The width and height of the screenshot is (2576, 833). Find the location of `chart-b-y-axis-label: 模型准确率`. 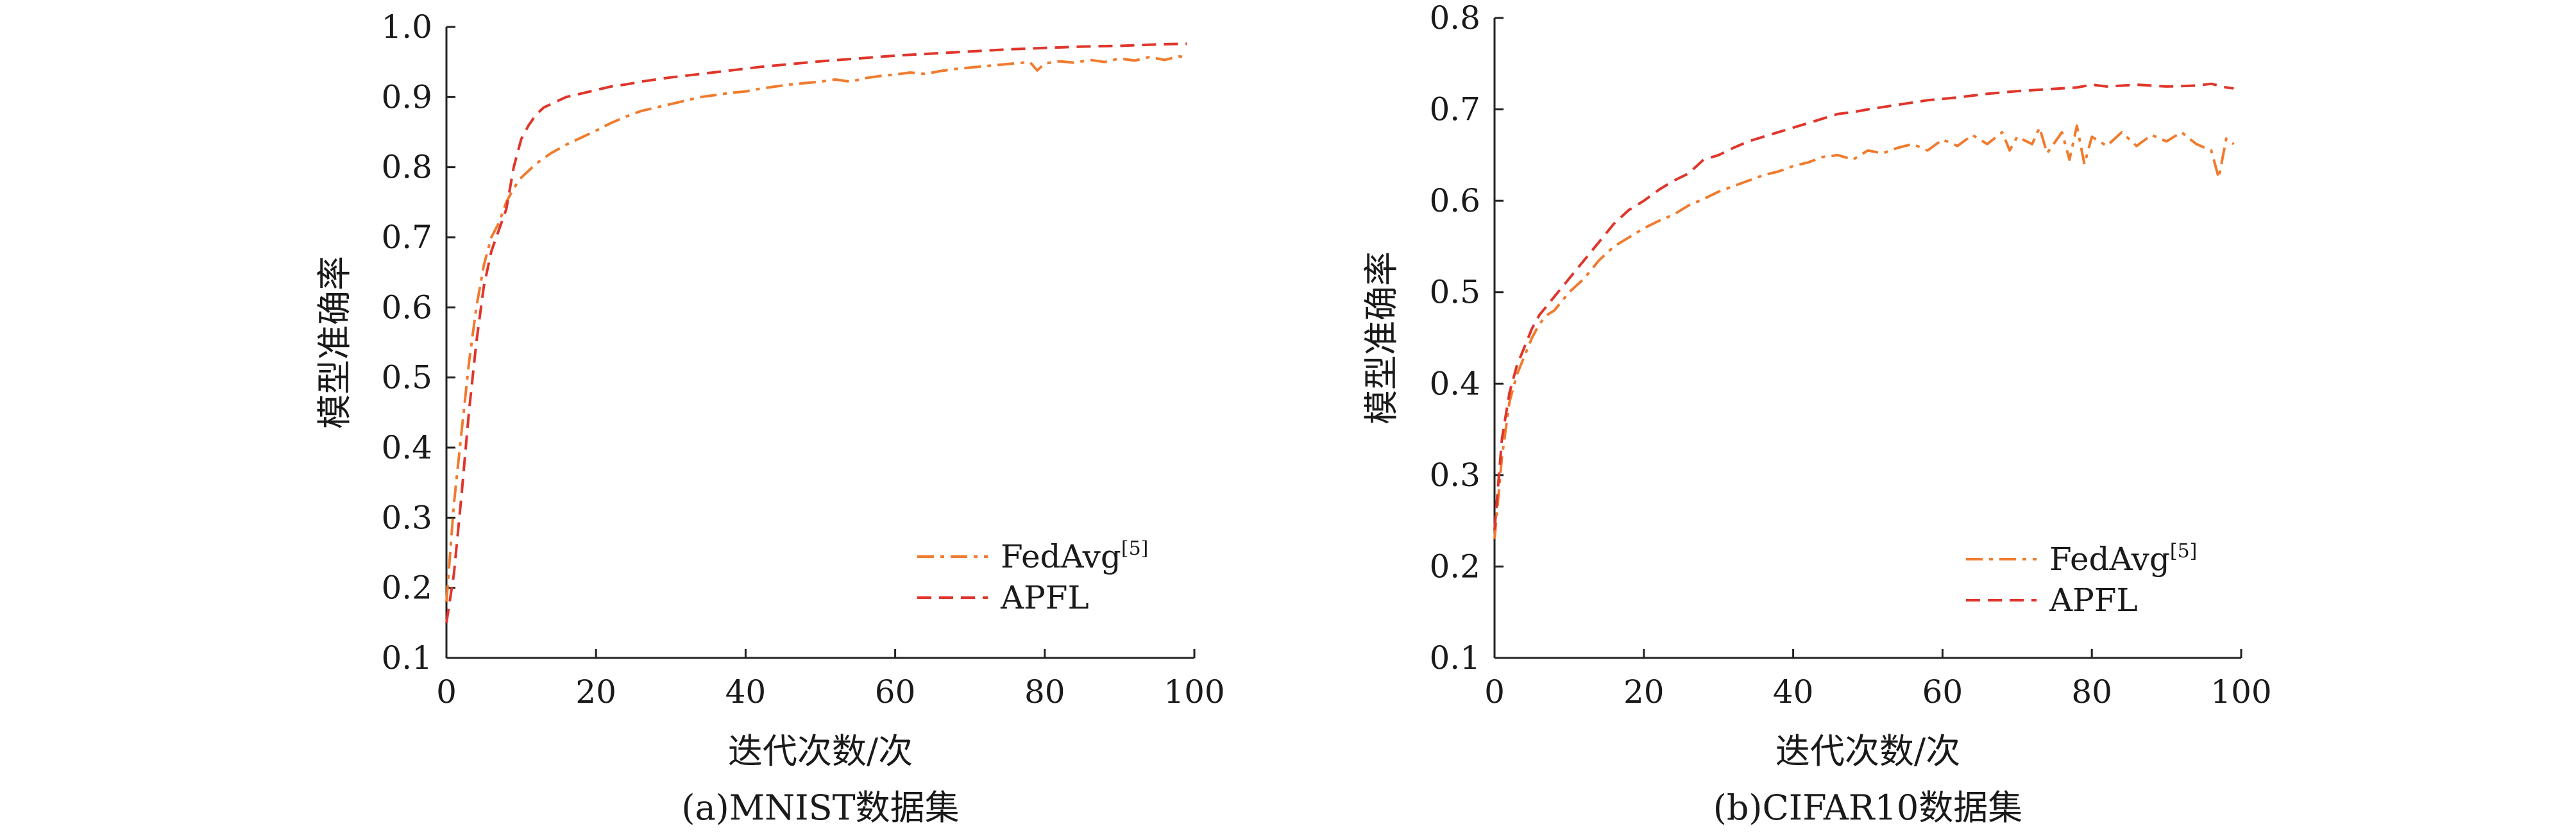

chart-b-y-axis-label: 模型准确率 is located at coordinates (1381, 338).